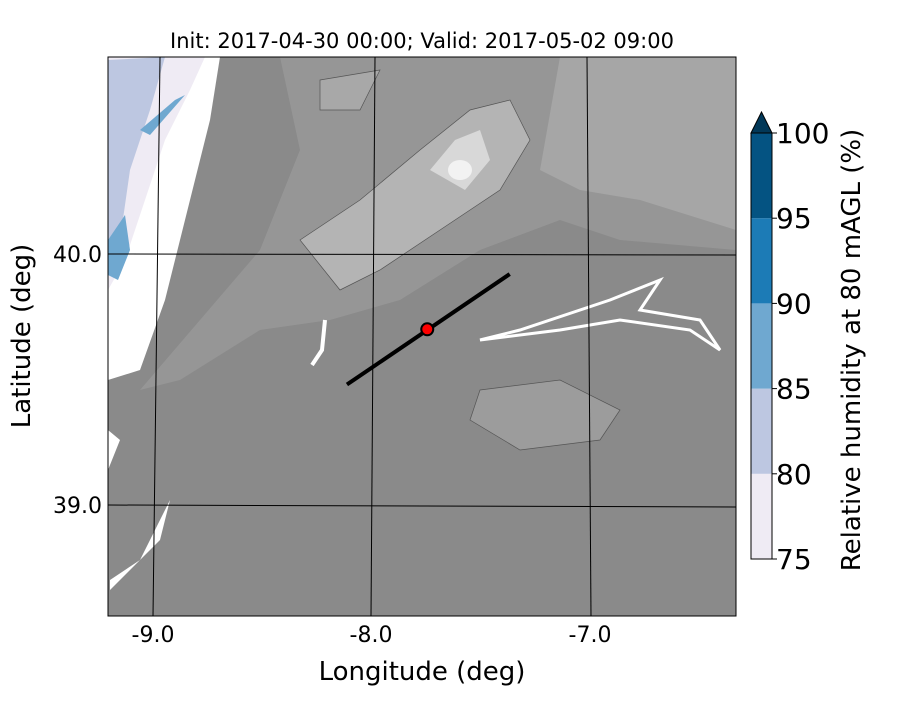 The image size is (900, 704). What do you see at coordinates (794, 218) in the screenshot?
I see `colorbar-tick-label: 95` at bounding box center [794, 218].